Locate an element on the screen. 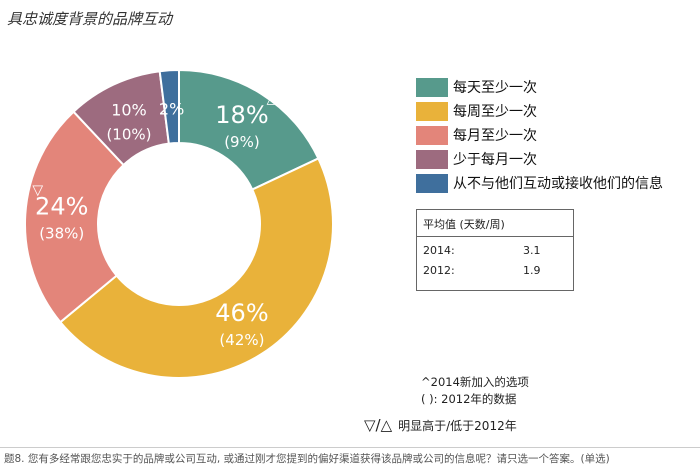 Image resolution: width=700 pixels, height=471 pixels. slice-value-label: 2% is located at coordinates (171, 109).